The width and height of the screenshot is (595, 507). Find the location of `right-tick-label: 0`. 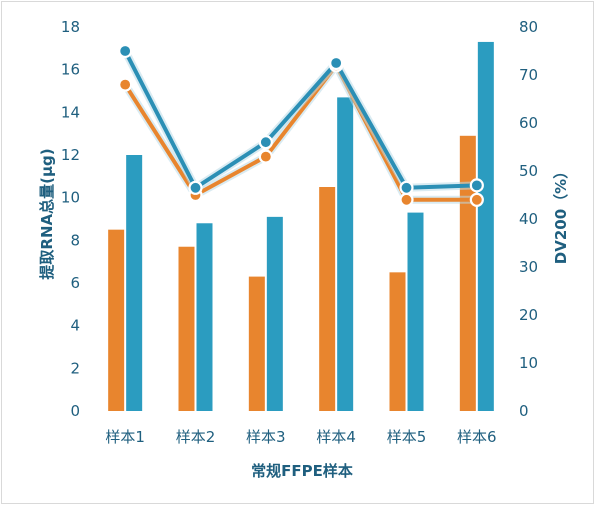

right-tick-label: 0 is located at coordinates (524, 411).